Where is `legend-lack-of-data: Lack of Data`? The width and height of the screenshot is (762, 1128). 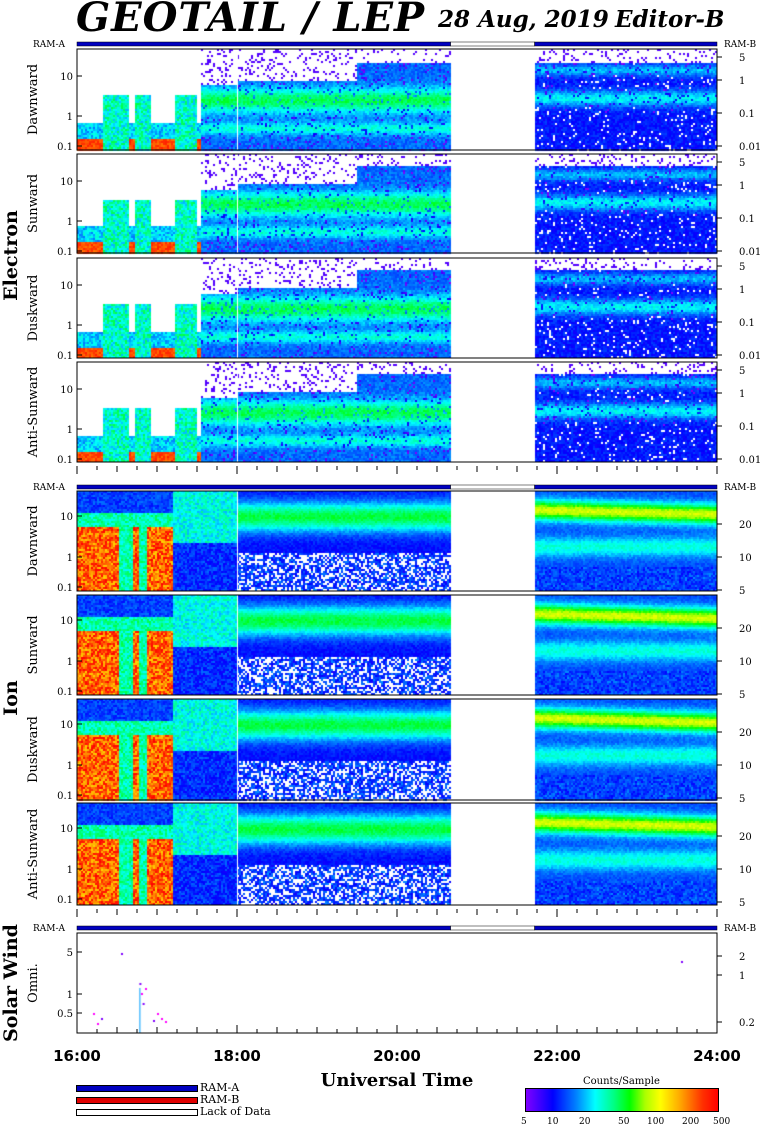
legend-lack-of-data: Lack of Data is located at coordinates (206, 1111).